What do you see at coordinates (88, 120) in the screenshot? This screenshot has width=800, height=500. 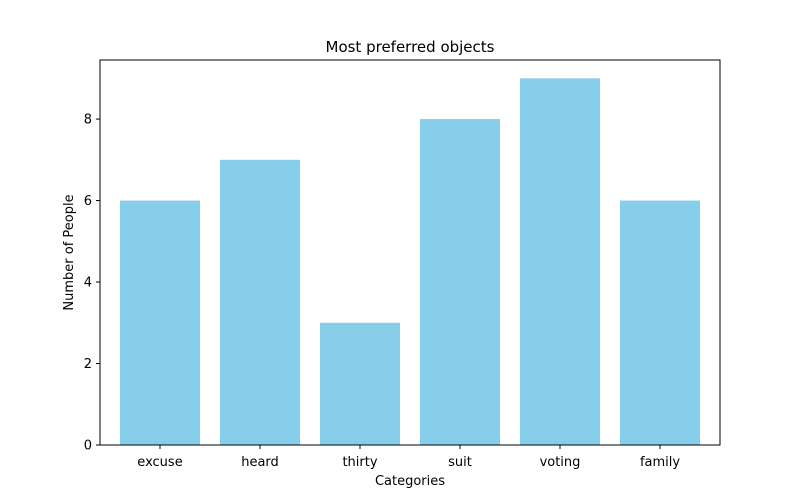 I see `y-tick-label: 8` at bounding box center [88, 120].